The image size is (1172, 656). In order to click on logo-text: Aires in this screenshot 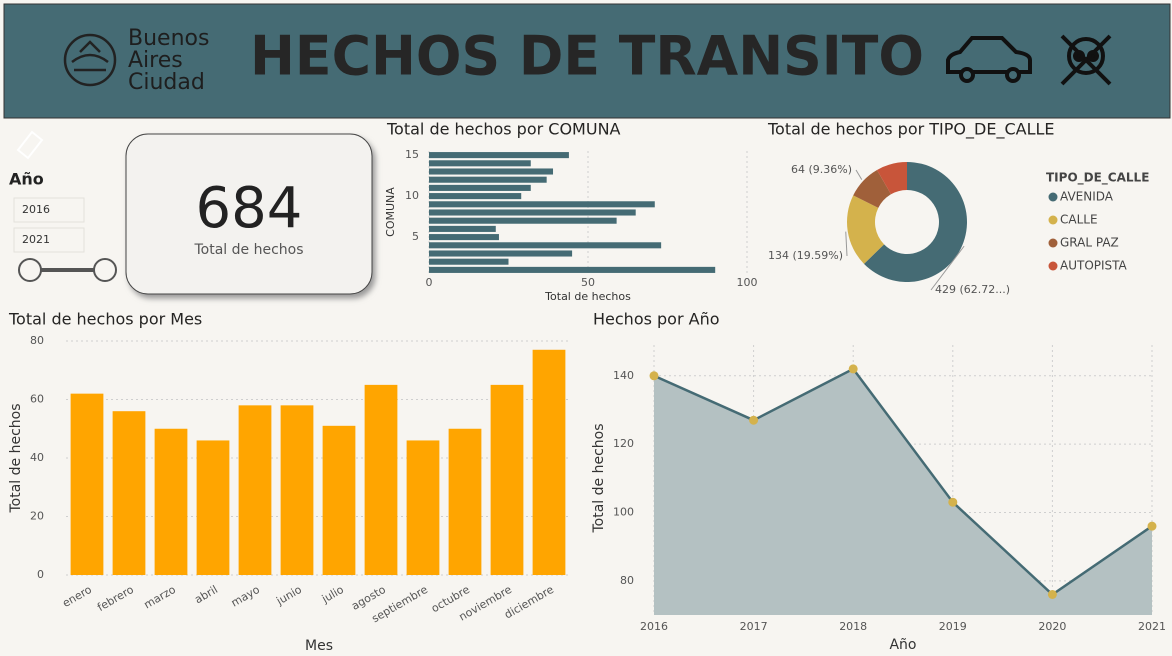, I will do `click(155, 60)`.